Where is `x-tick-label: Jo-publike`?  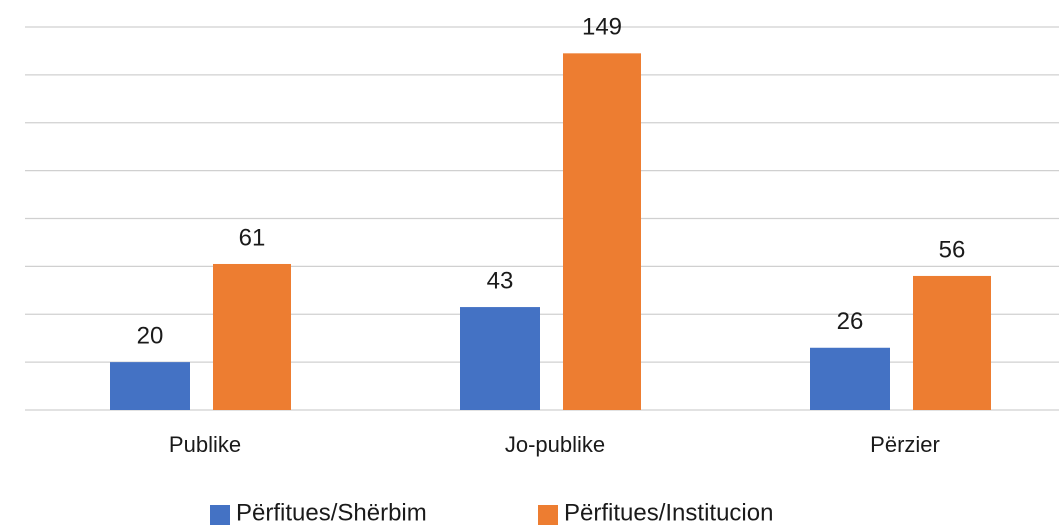 x-tick-label: Jo-publike is located at coordinates (555, 444).